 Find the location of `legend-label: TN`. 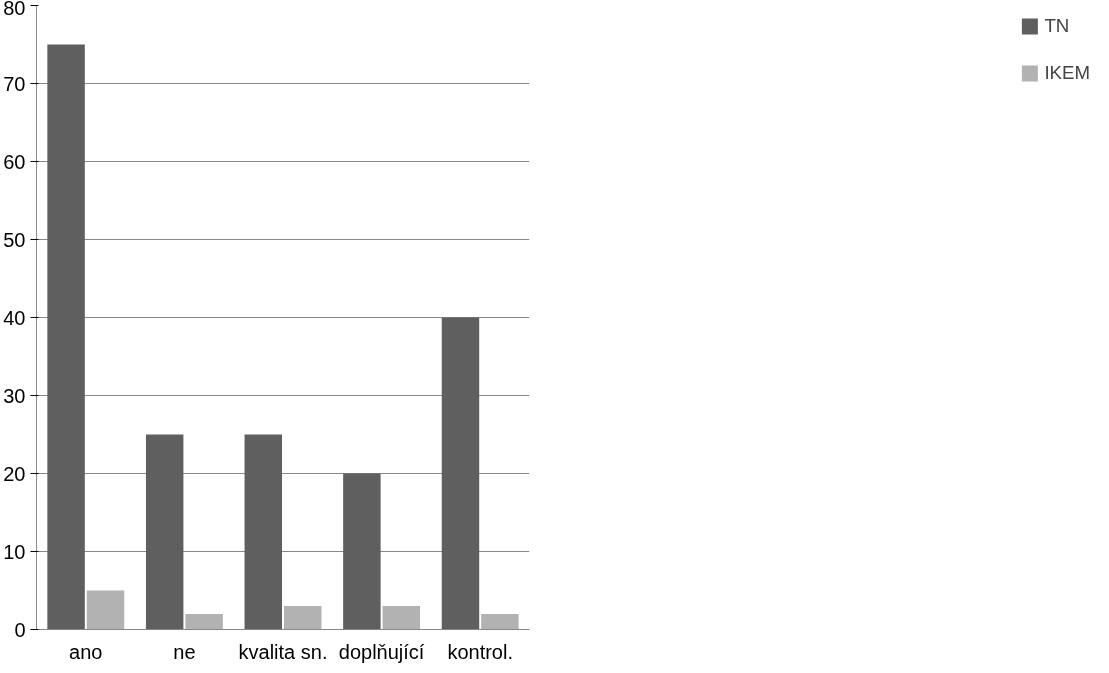

legend-label: TN is located at coordinates (1057, 26).